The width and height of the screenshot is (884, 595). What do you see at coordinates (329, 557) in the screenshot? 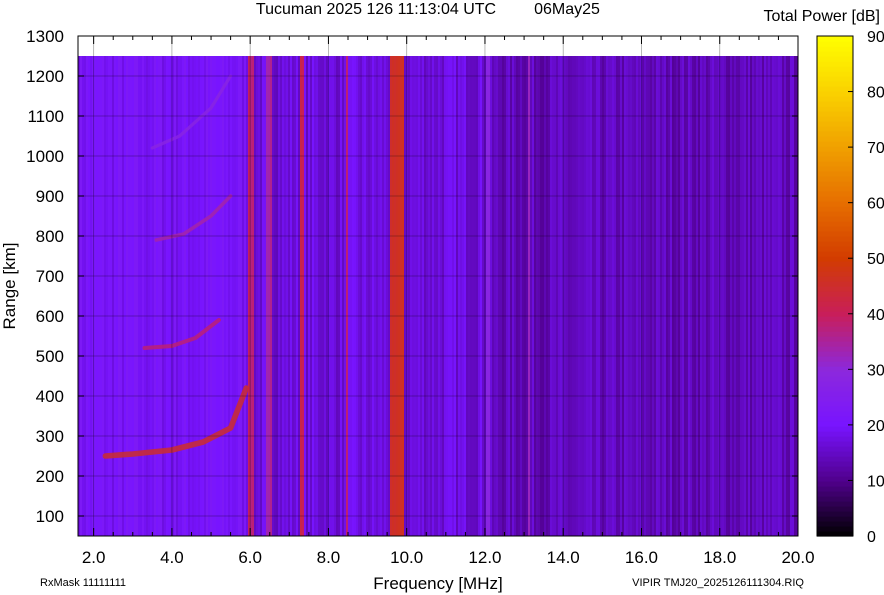
I see `x-tick-label: 8.0` at bounding box center [329, 557].